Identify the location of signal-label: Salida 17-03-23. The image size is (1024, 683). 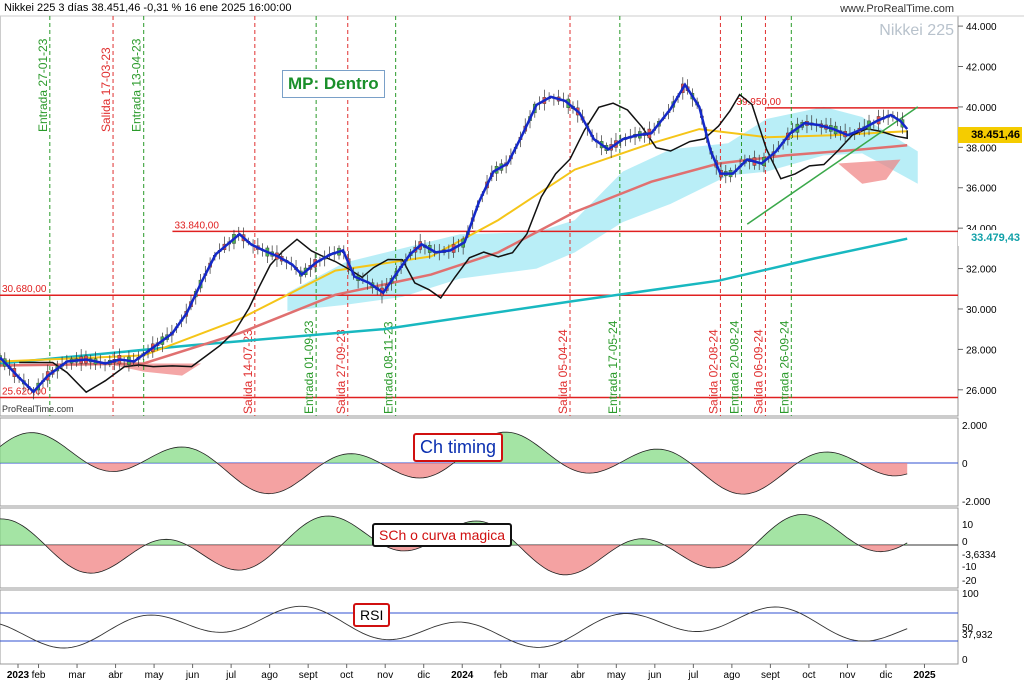
(106, 89).